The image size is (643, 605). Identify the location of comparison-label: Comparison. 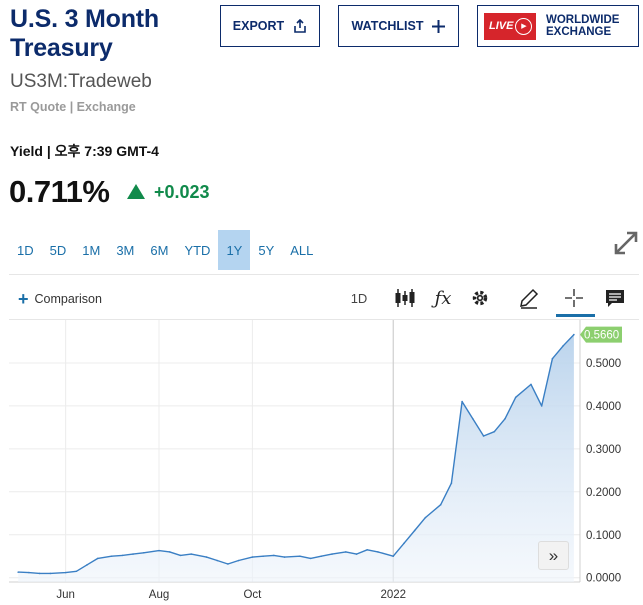
(68, 299).